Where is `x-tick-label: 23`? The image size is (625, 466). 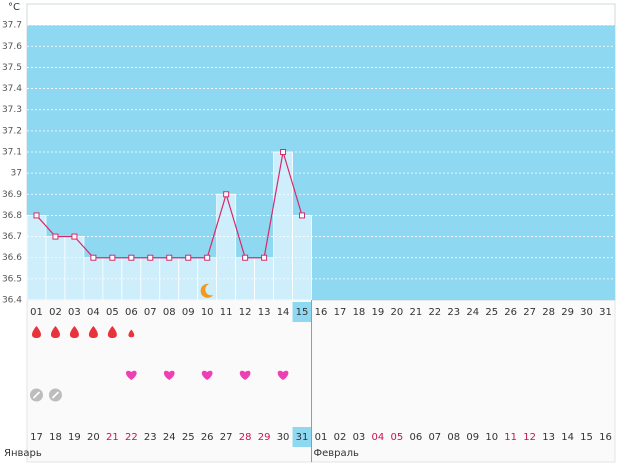
x-tick-label: 23 is located at coordinates (453, 312).